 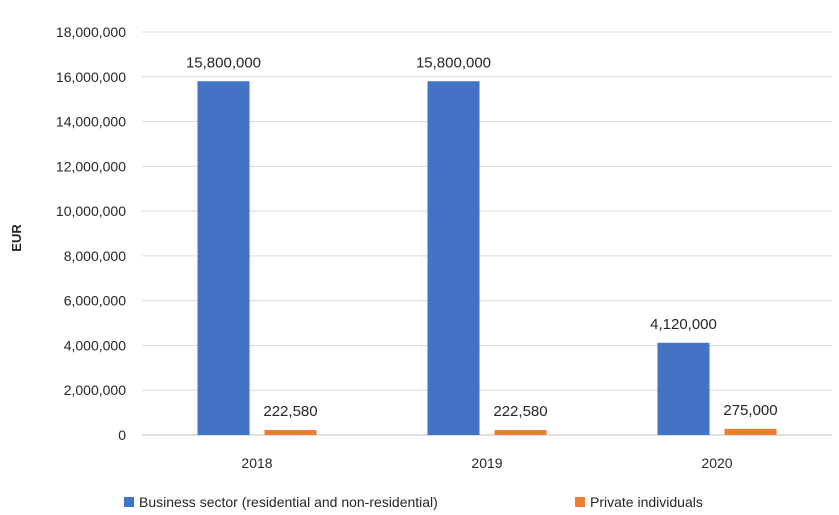 What do you see at coordinates (750, 431) in the screenshot?
I see `bar-private-individuals-2020` at bounding box center [750, 431].